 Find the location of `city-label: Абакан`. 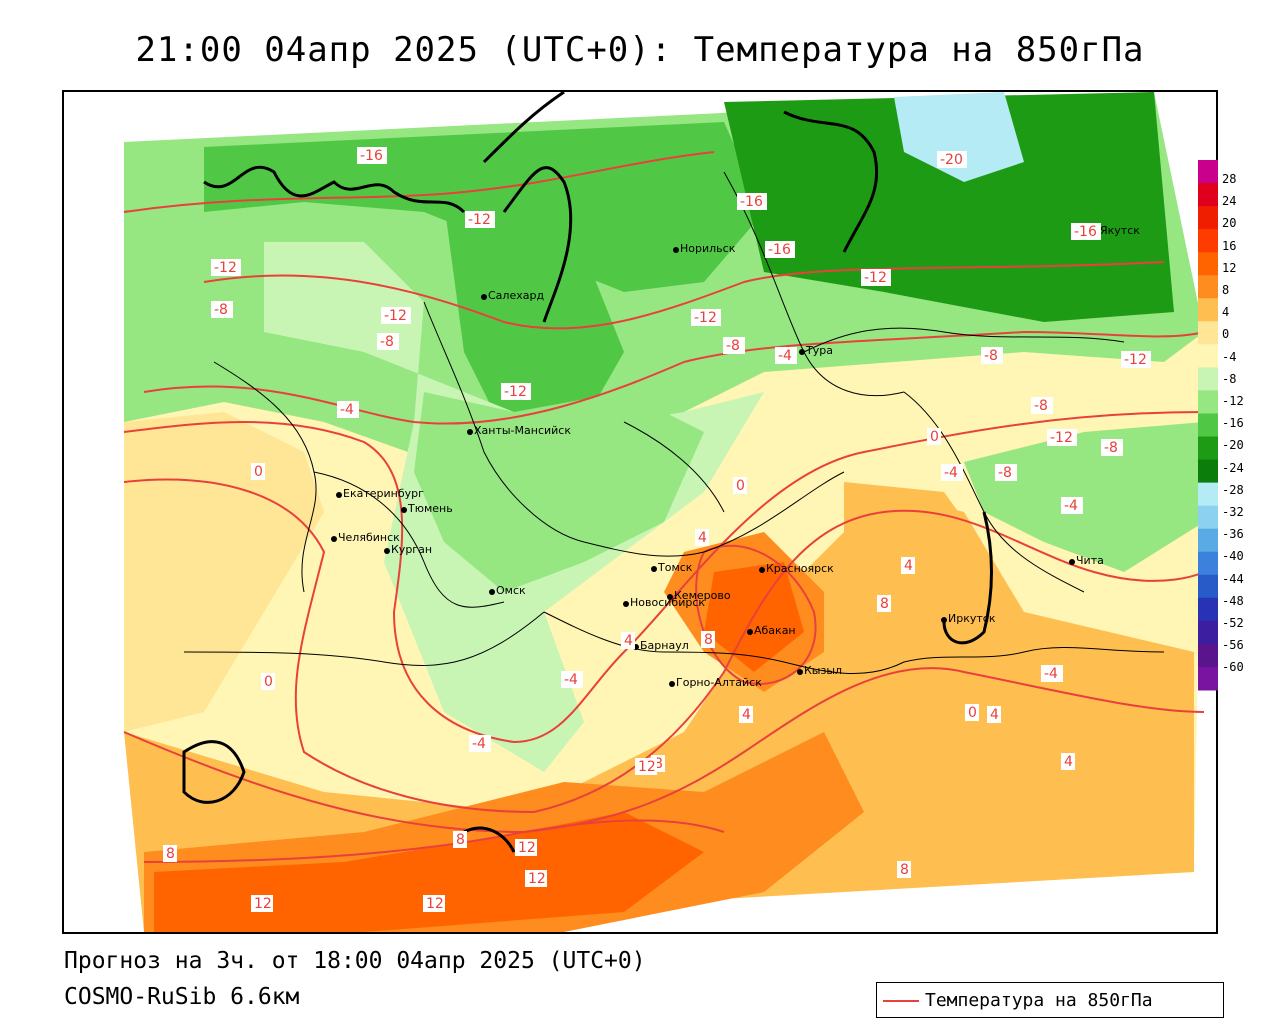

city-label: Абакан is located at coordinates (775, 630).